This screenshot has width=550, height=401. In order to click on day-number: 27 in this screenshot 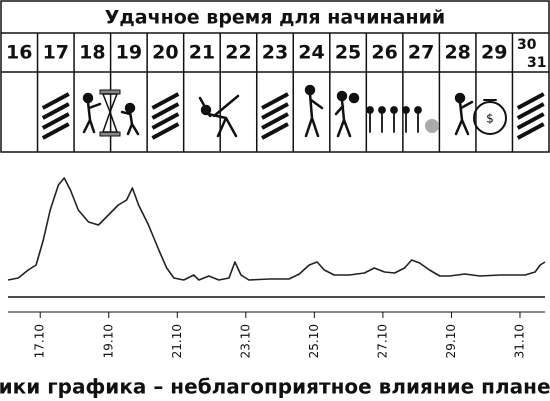, I will do `click(421, 53)`.